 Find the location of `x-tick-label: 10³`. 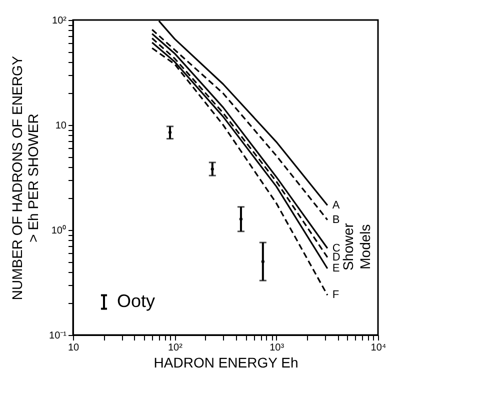

x-tick-label: 10³ is located at coordinates (277, 348).